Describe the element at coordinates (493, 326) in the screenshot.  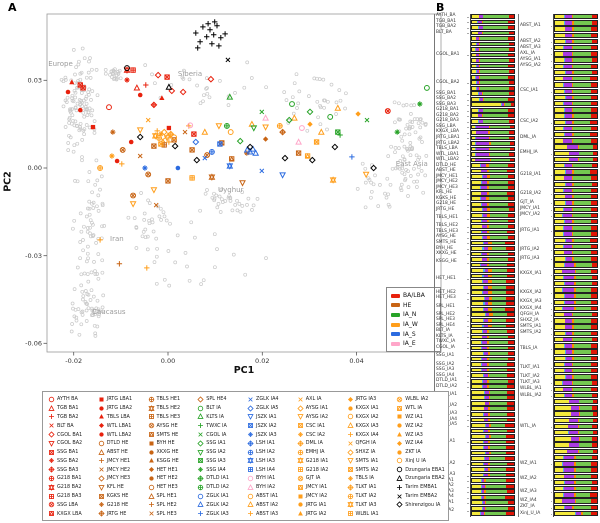
I see `admixture-group-SPL_HE4` at that location.